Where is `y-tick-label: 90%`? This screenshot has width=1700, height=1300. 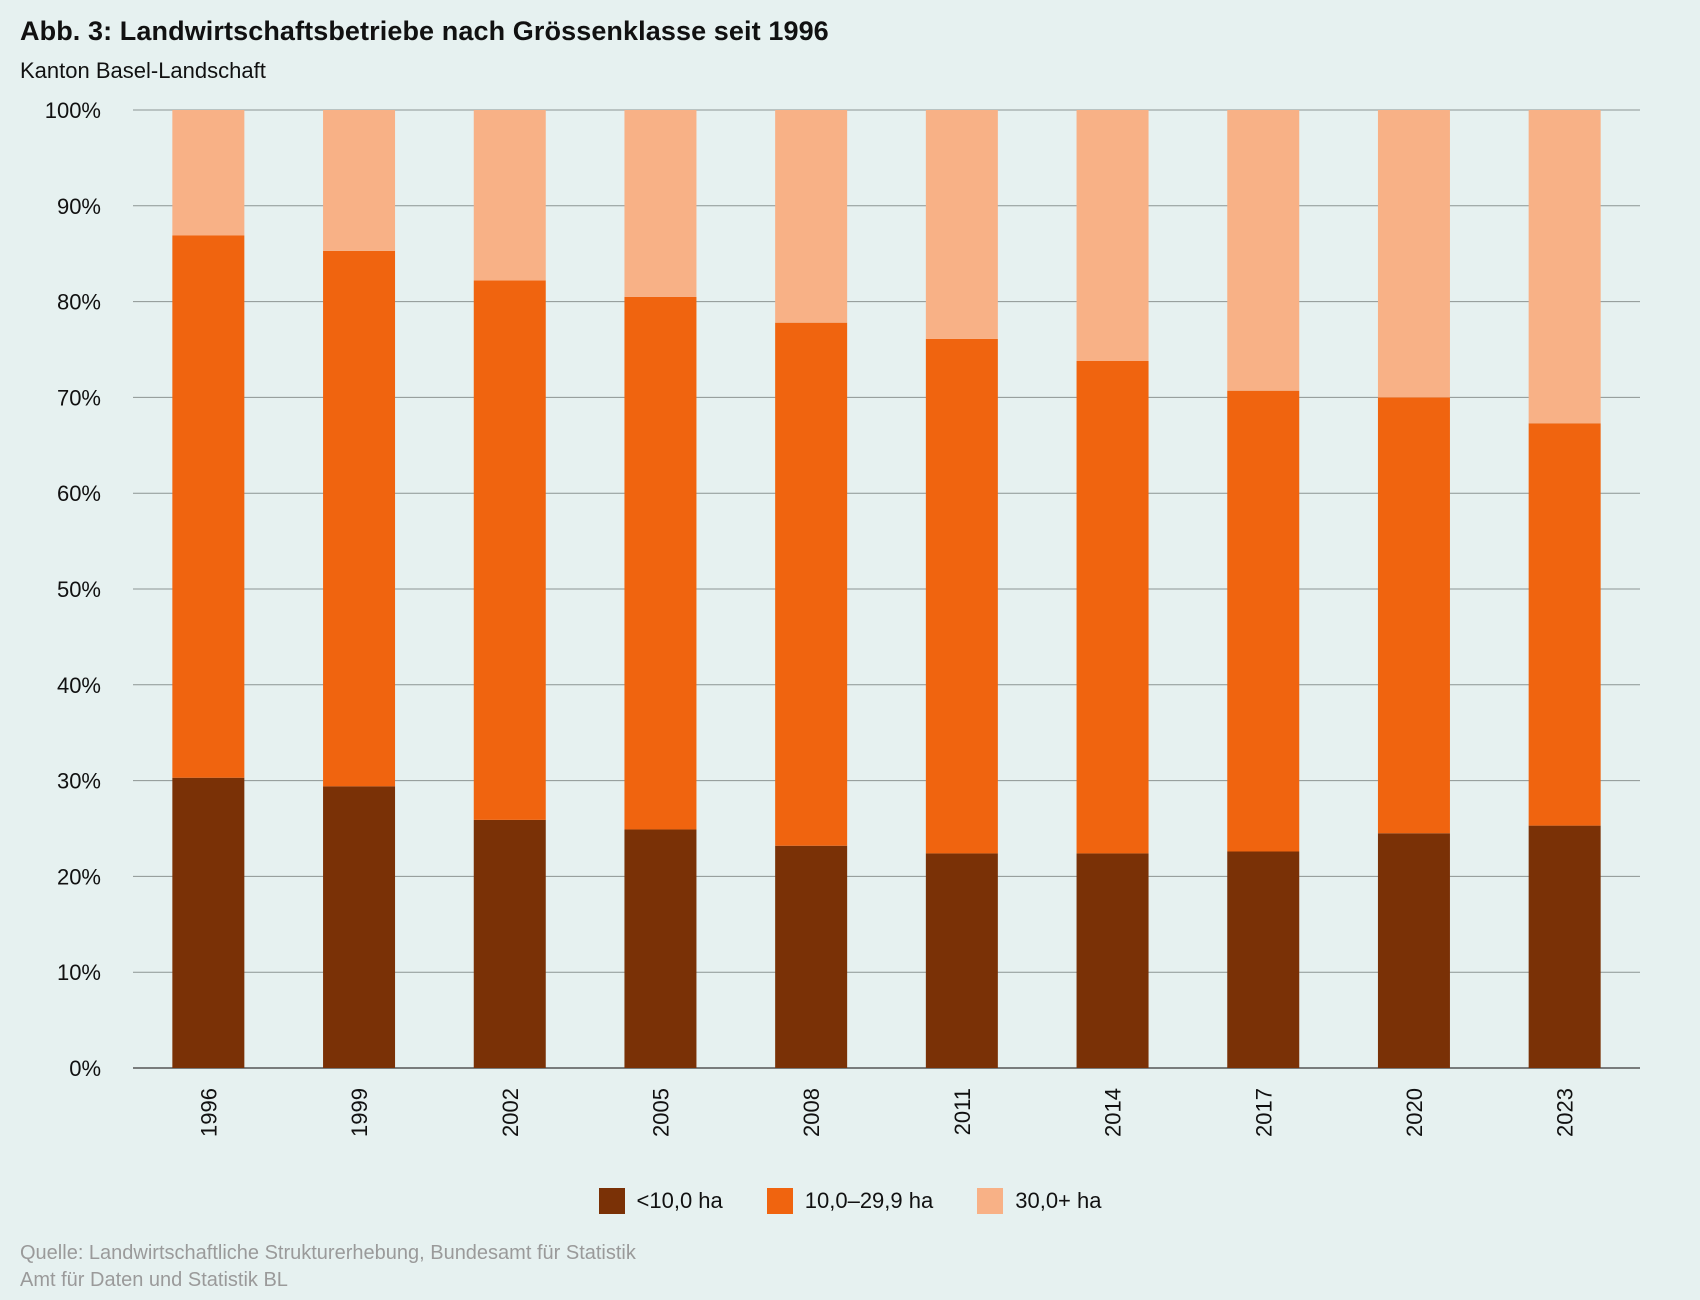 y-tick-label: 90% is located at coordinates (79, 206).